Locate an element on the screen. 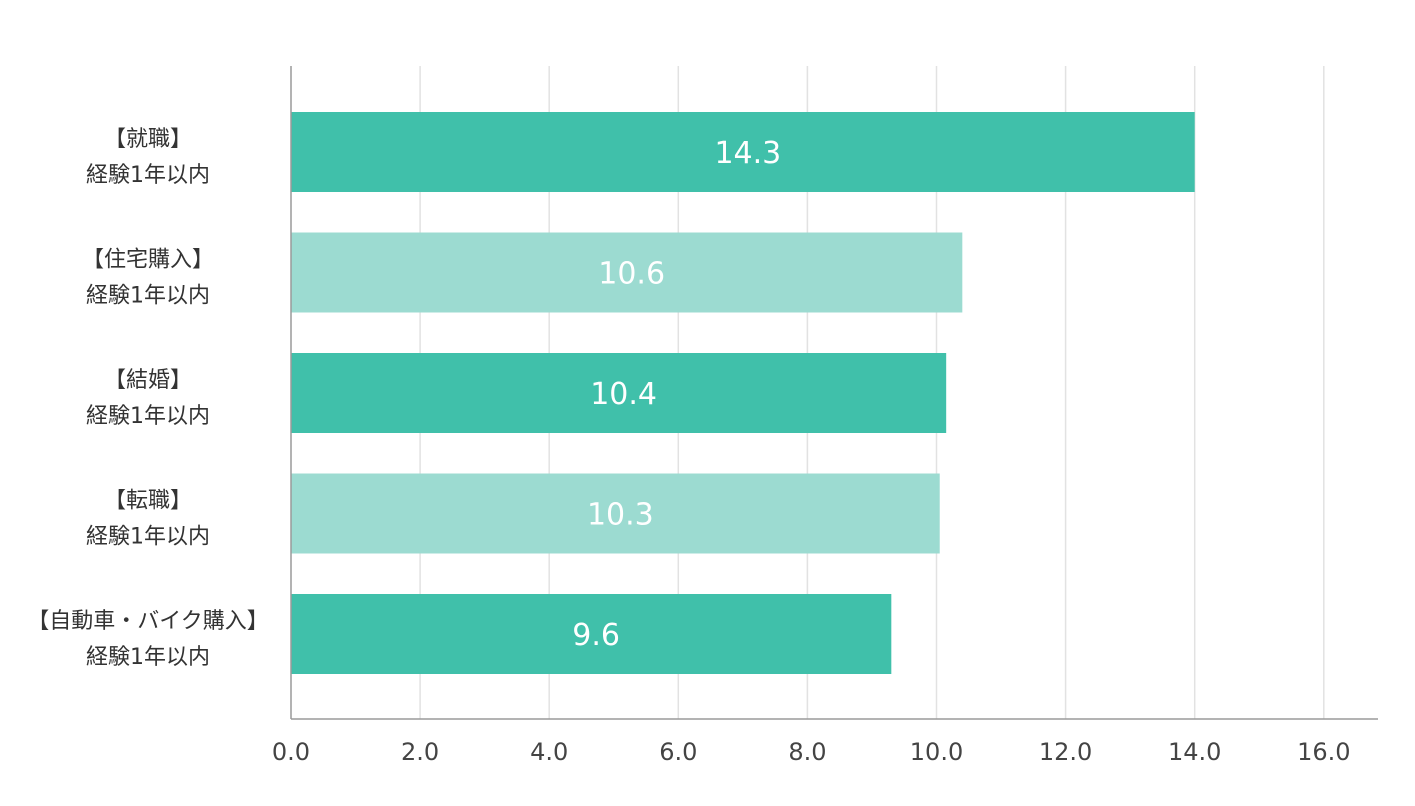  x-tick-label: 14.0 is located at coordinates (1194, 752).